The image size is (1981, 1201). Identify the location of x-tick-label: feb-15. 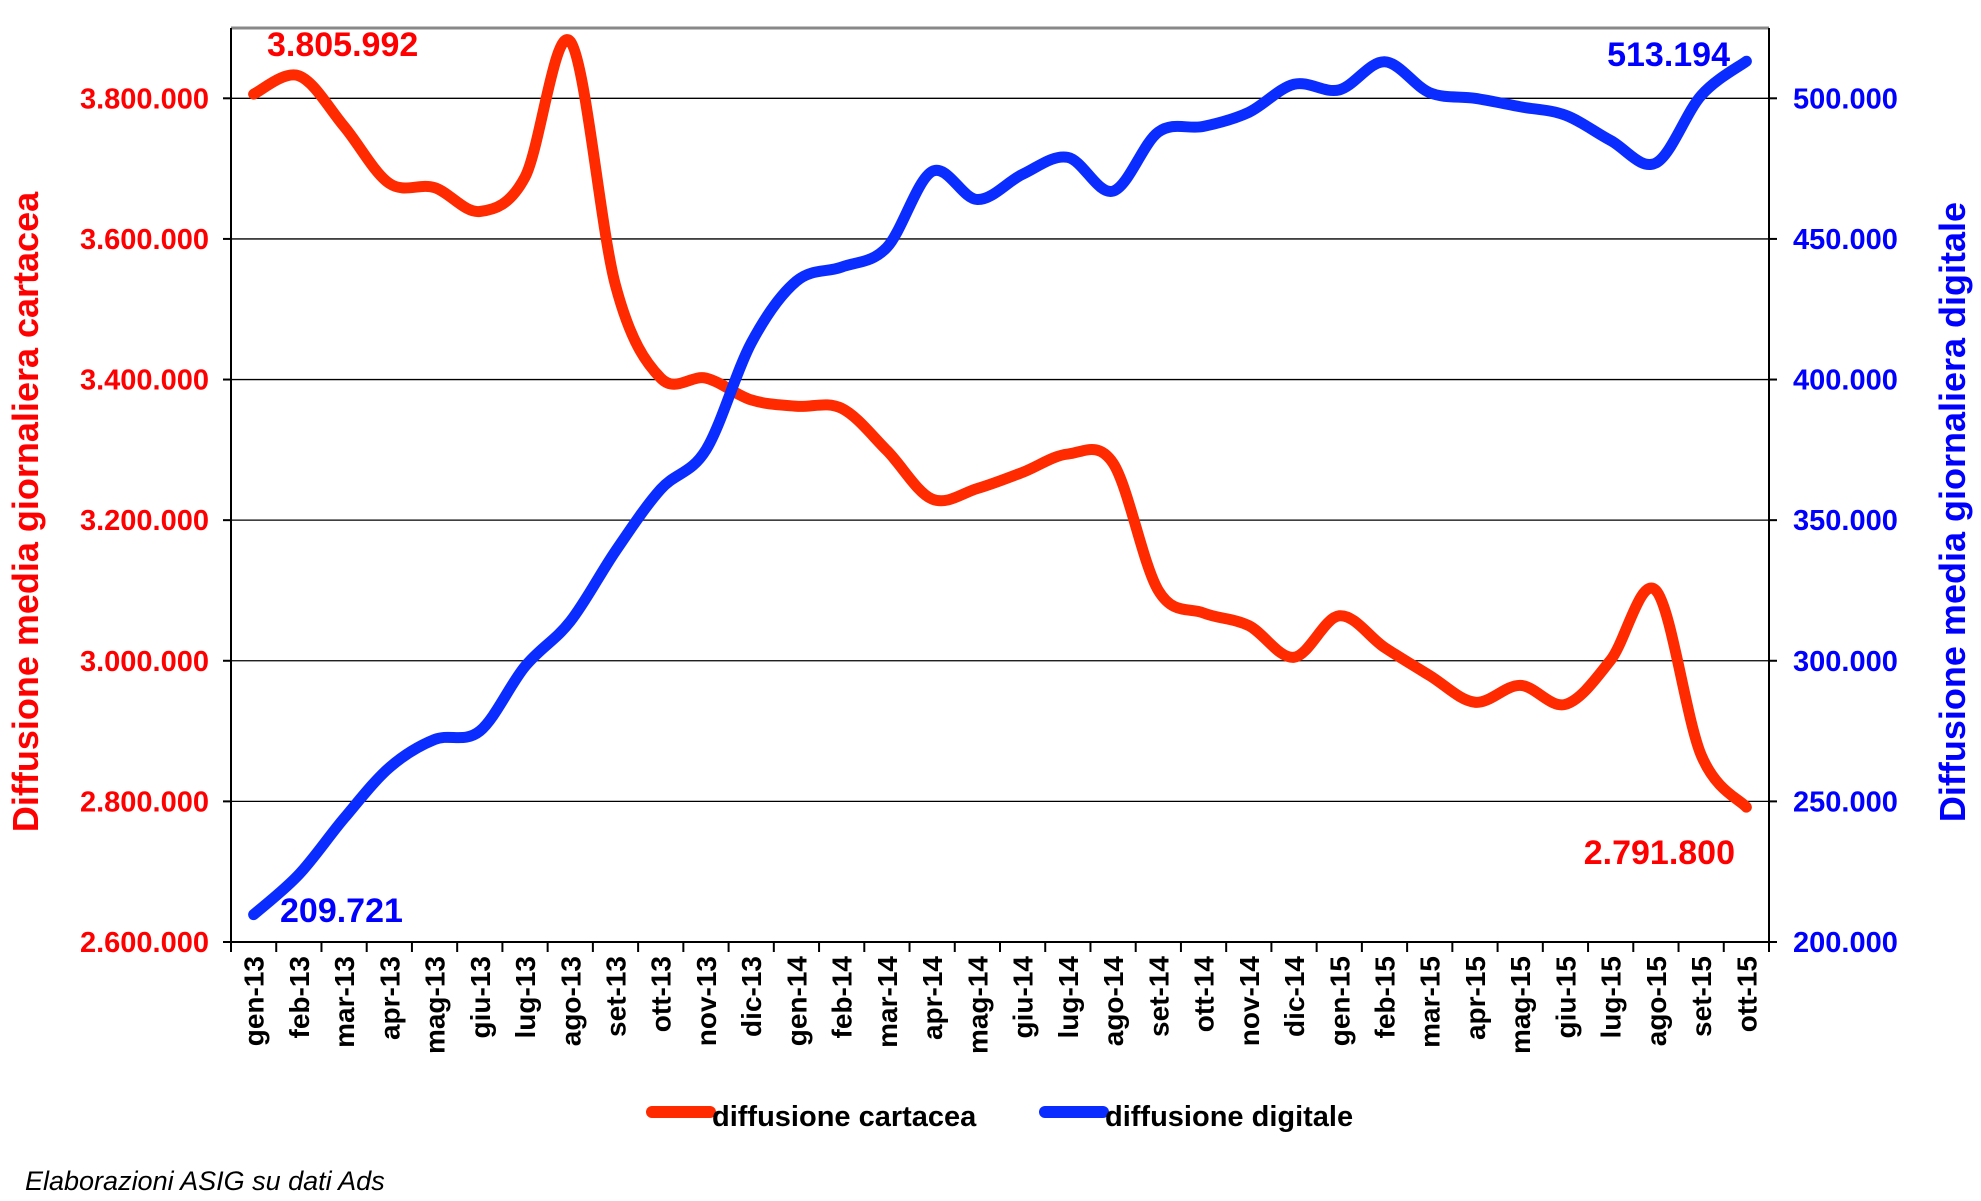
(1385, 997).